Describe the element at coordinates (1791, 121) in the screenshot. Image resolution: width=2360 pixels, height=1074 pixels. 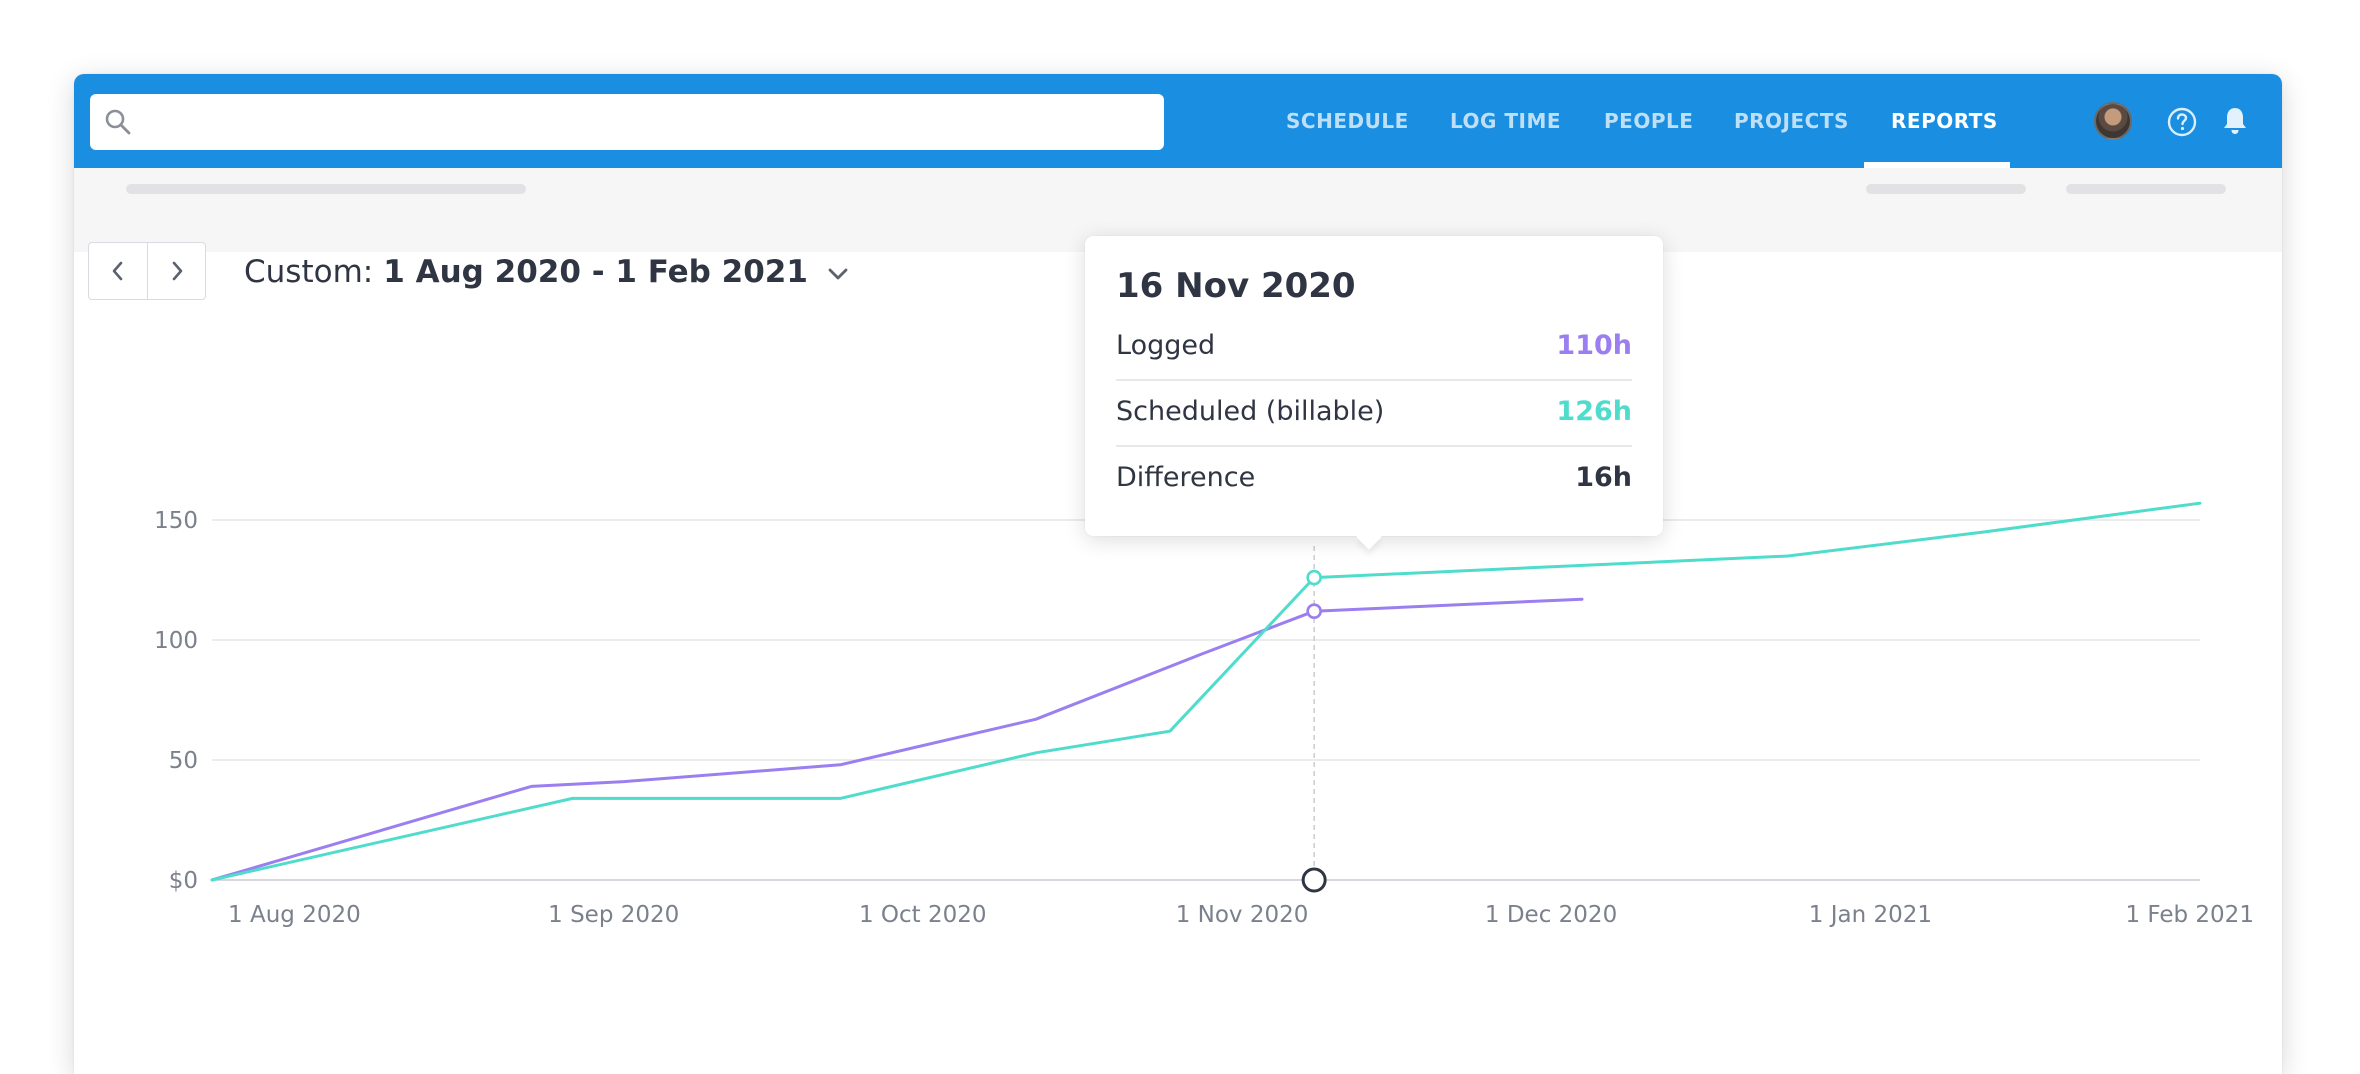
I see `nav-projects: PROJECTS` at that location.